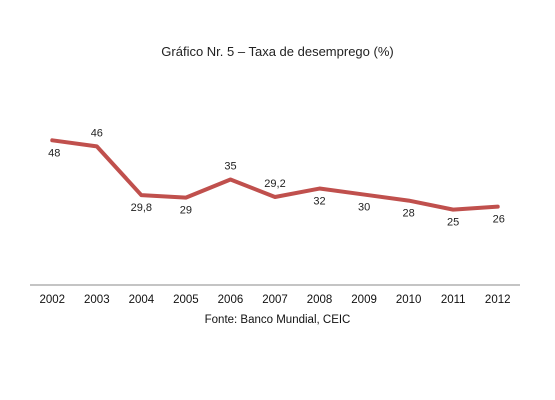 This screenshot has height=400, width=555. Describe the element at coordinates (364, 300) in the screenshot. I see `x-tick-label: 2009` at that location.